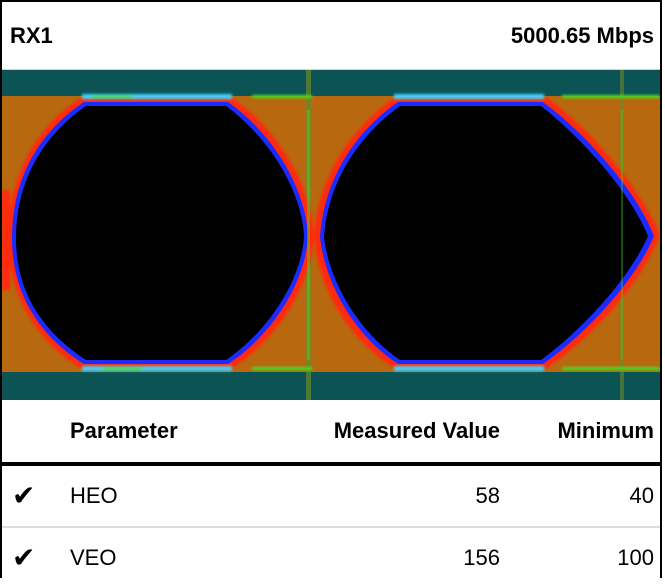  I want to click on minimum-value-cell: 100, so click(635, 557).